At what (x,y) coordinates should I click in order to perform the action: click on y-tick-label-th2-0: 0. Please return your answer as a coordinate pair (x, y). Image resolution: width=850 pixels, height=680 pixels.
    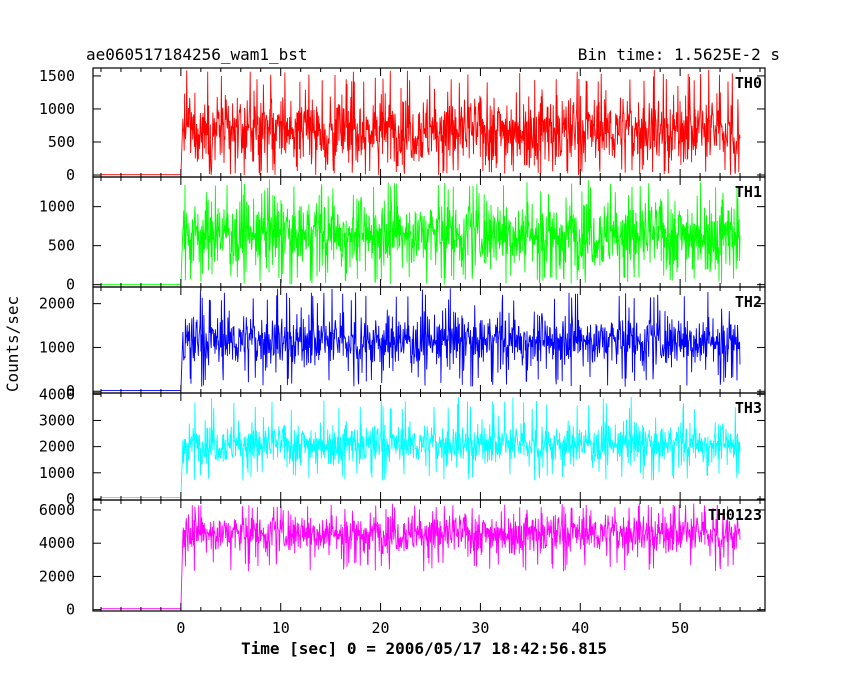
    Looking at the image, I should click on (70, 391).